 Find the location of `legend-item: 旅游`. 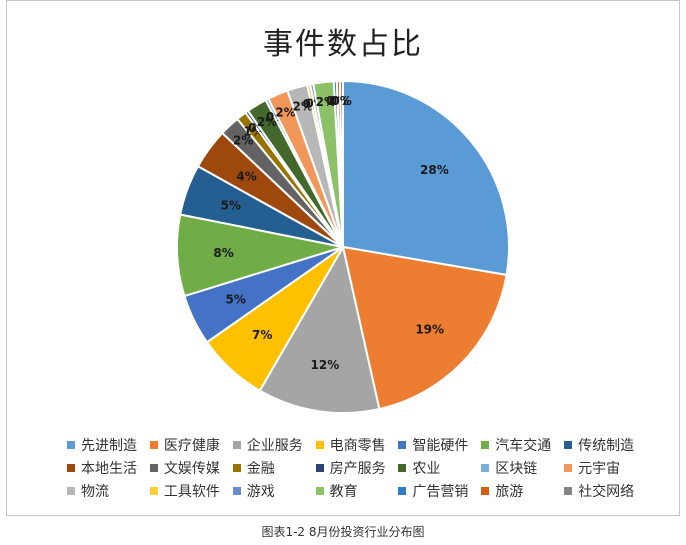

legend-item: 旅游 is located at coordinates (522, 491).